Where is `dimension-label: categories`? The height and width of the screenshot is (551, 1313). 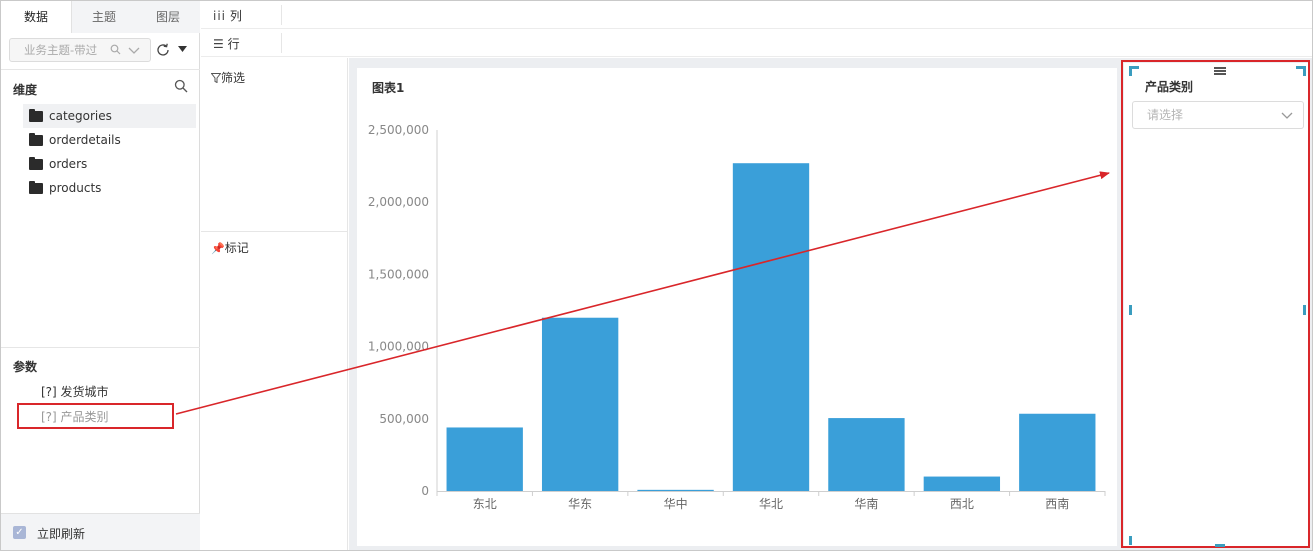 dimension-label: categories is located at coordinates (80, 116).